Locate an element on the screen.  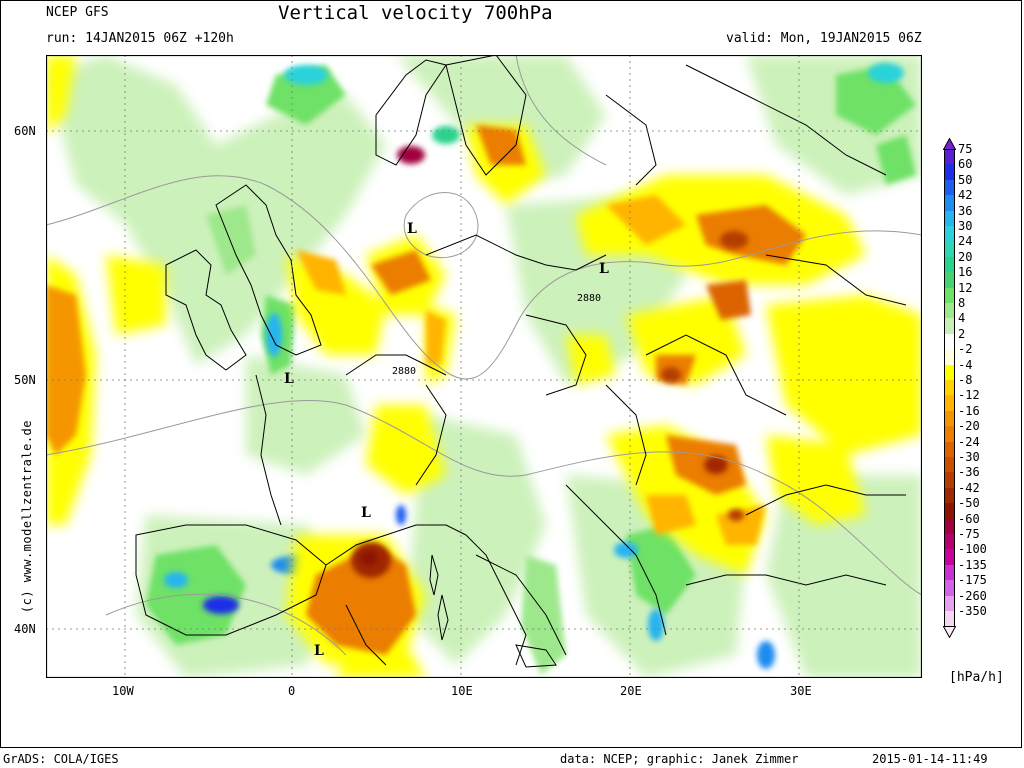
colorbar-level-label: -4 is located at coordinates (965, 364).